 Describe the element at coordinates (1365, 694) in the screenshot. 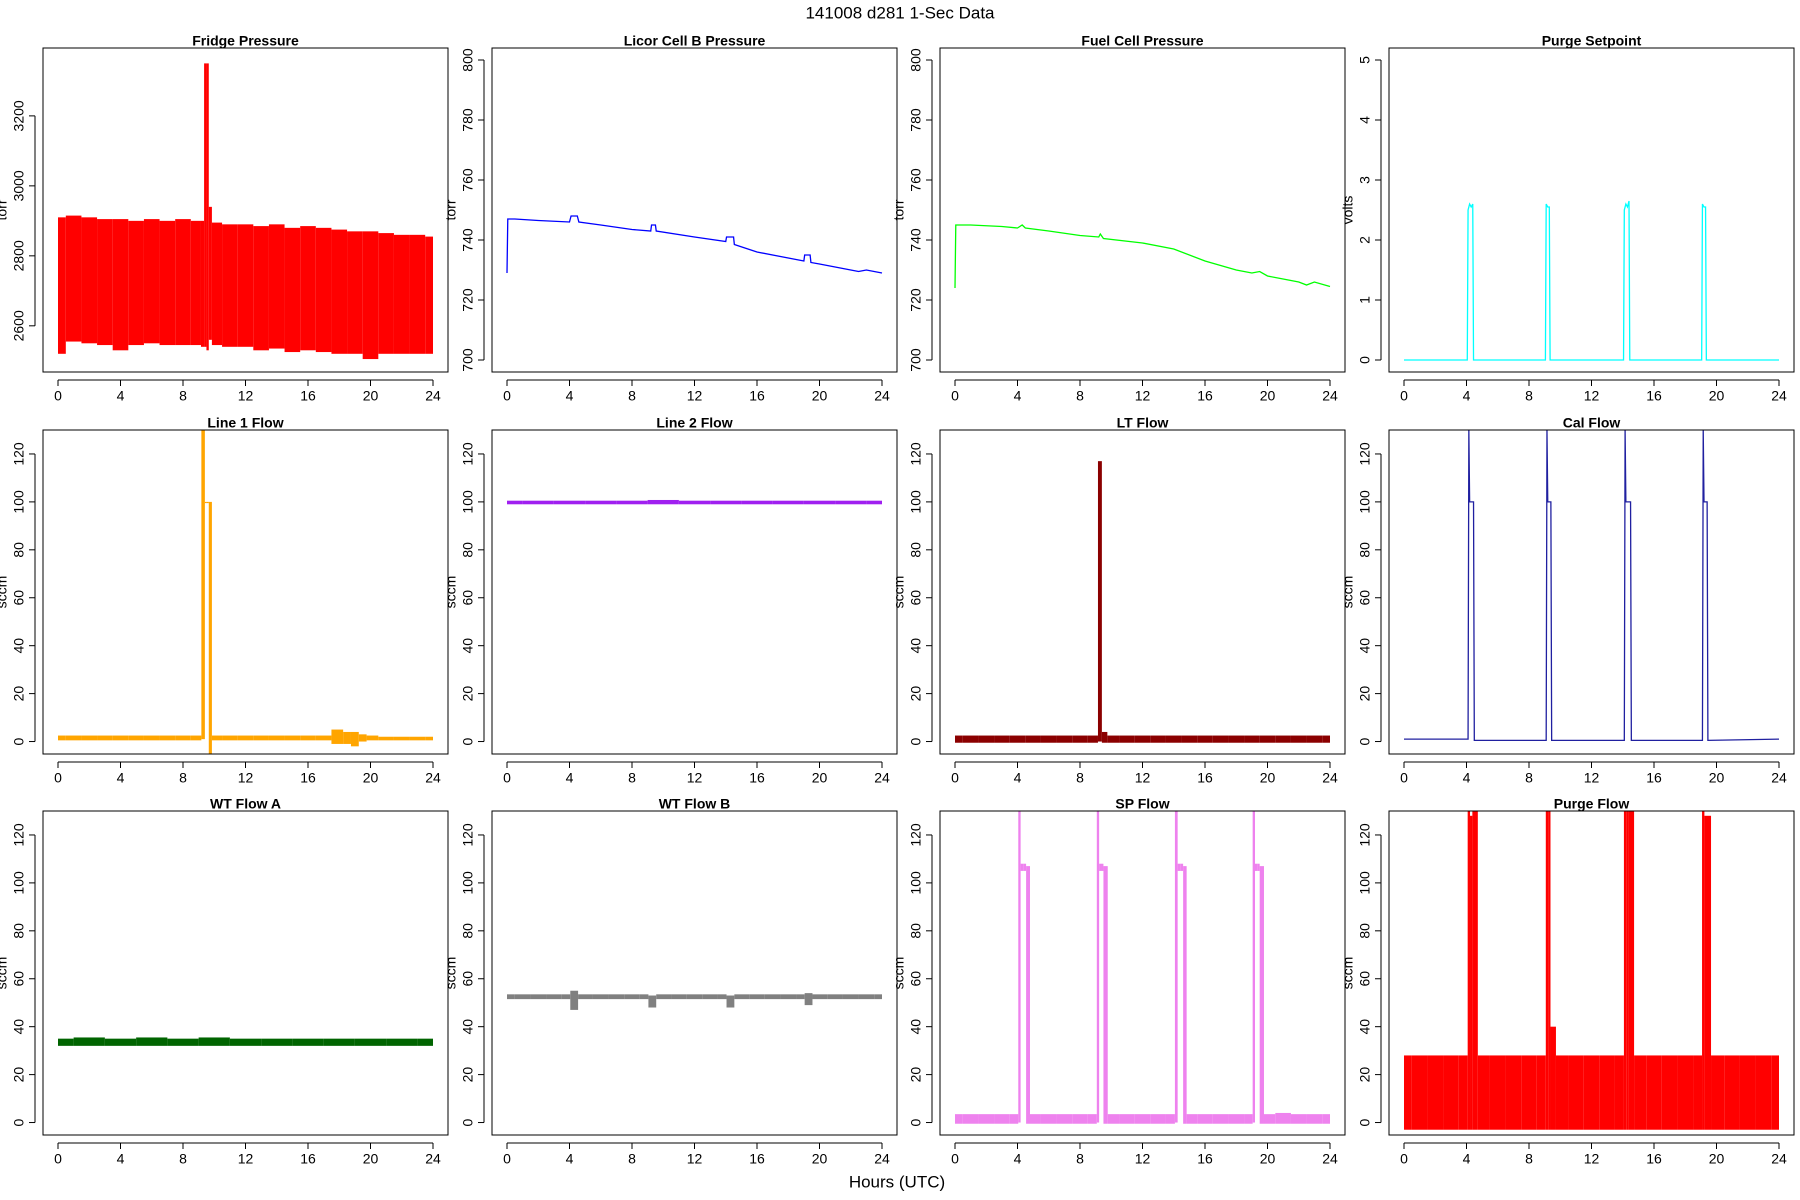

I see `y-tick-label: 20` at that location.